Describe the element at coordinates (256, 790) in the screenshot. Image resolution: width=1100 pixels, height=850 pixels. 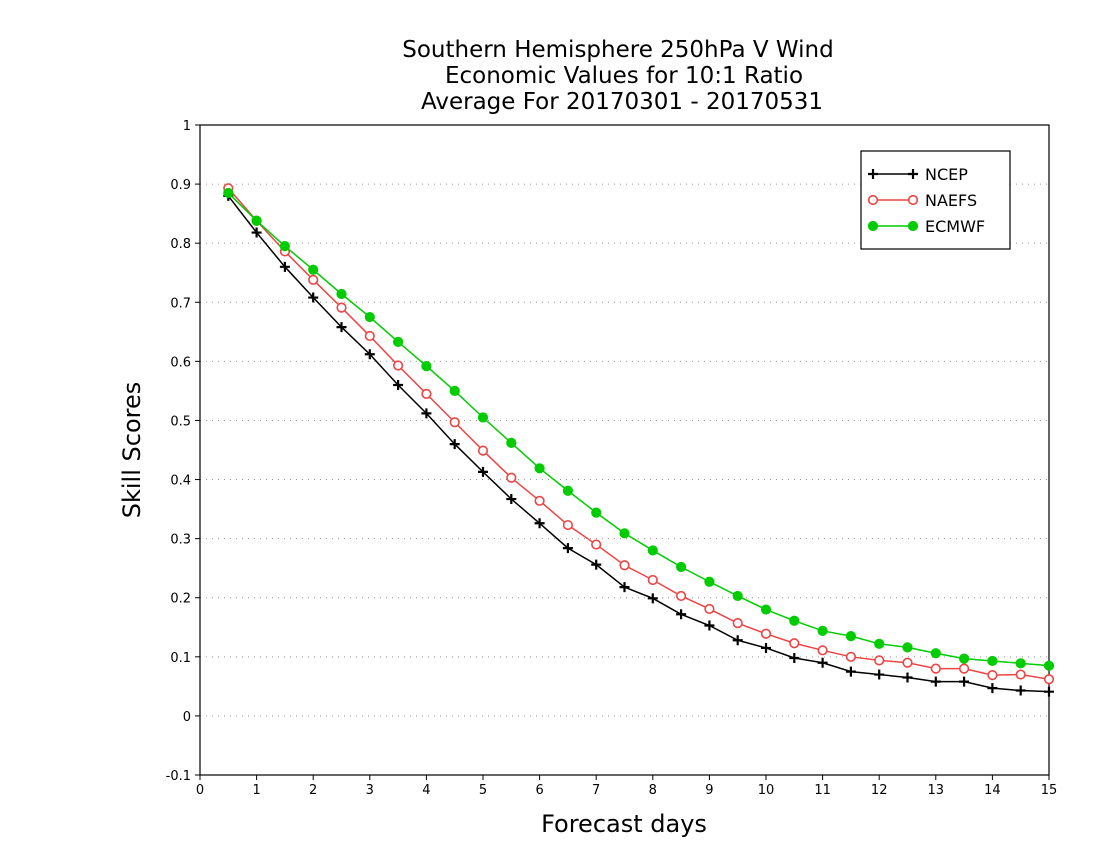
I see `x-tick-label: 1` at that location.